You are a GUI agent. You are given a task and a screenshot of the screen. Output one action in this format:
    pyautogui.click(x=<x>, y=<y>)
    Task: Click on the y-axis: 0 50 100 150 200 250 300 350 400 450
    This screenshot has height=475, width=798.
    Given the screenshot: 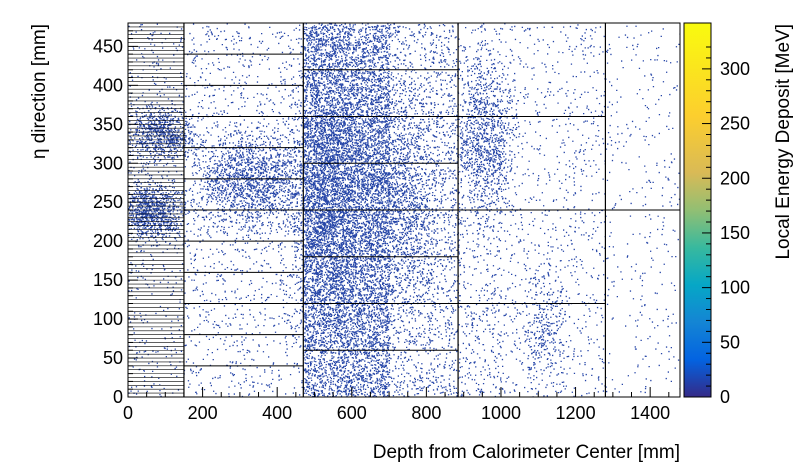 What is the action you would take?
    pyautogui.click(x=115, y=214)
    